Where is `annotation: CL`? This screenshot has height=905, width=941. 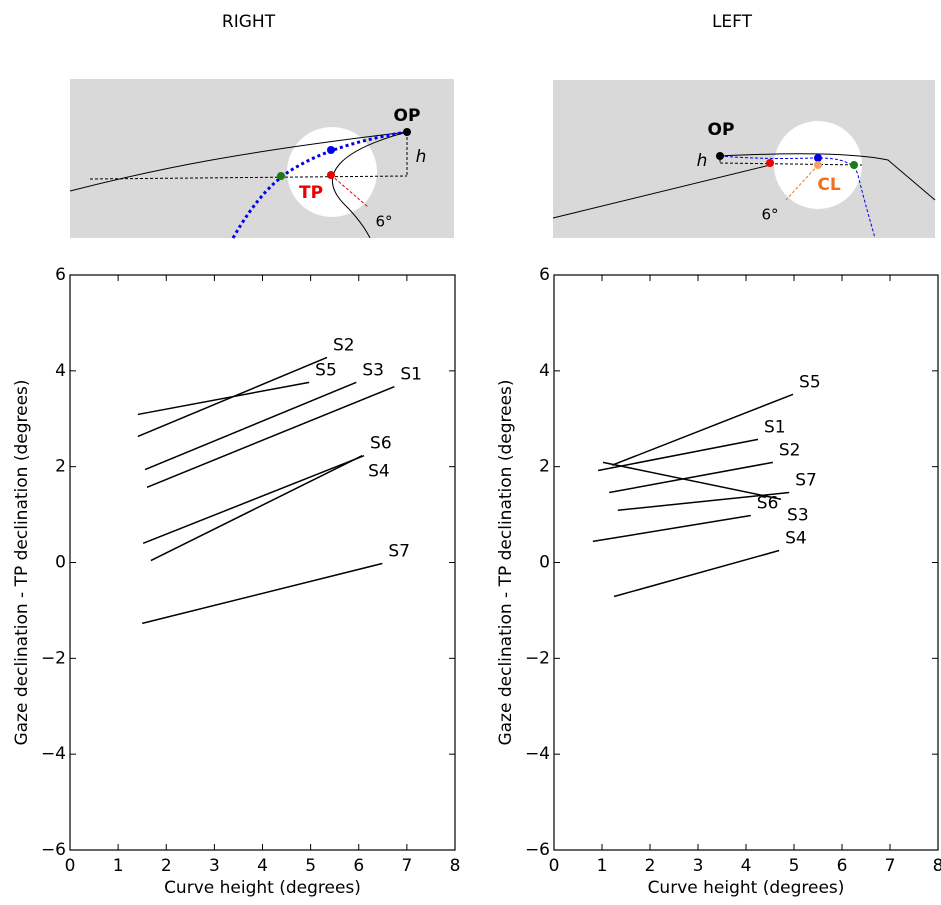
annotation: CL is located at coordinates (828, 185).